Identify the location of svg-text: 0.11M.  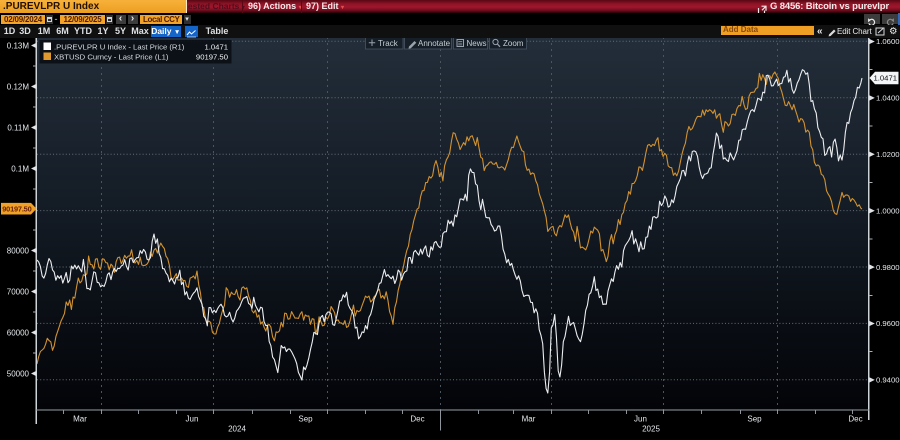
(18, 127).